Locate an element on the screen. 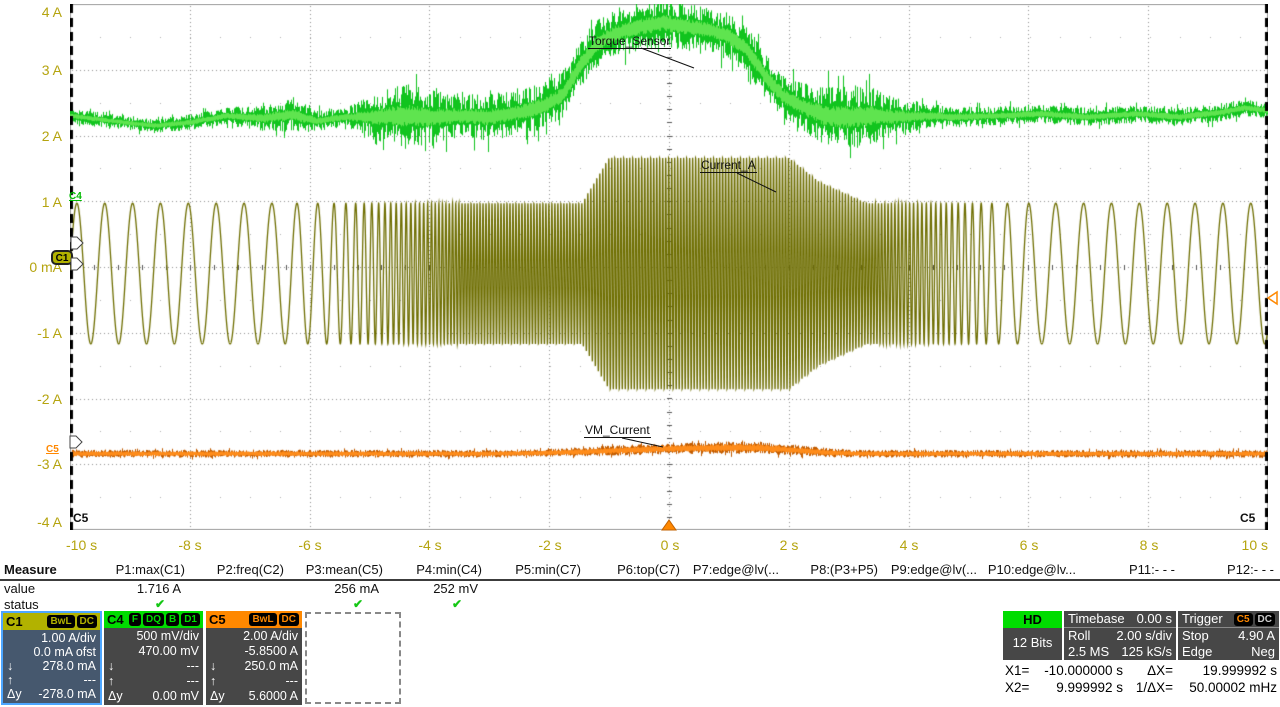 The width and height of the screenshot is (1280, 707). c4-cursor1: --- is located at coordinates (193, 665).